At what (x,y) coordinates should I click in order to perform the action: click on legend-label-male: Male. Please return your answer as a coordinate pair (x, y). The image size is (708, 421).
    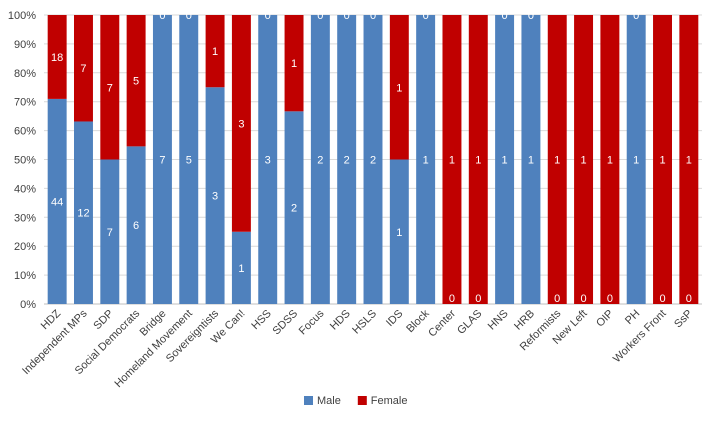
    Looking at the image, I should click on (329, 401).